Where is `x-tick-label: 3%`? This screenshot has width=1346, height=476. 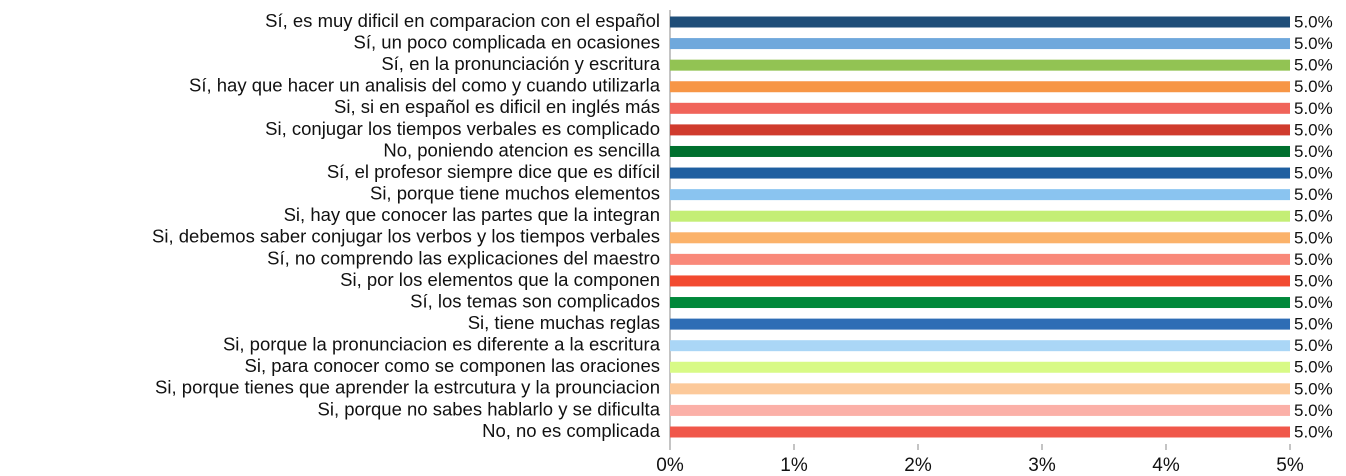 x-tick-label: 3% is located at coordinates (1042, 465).